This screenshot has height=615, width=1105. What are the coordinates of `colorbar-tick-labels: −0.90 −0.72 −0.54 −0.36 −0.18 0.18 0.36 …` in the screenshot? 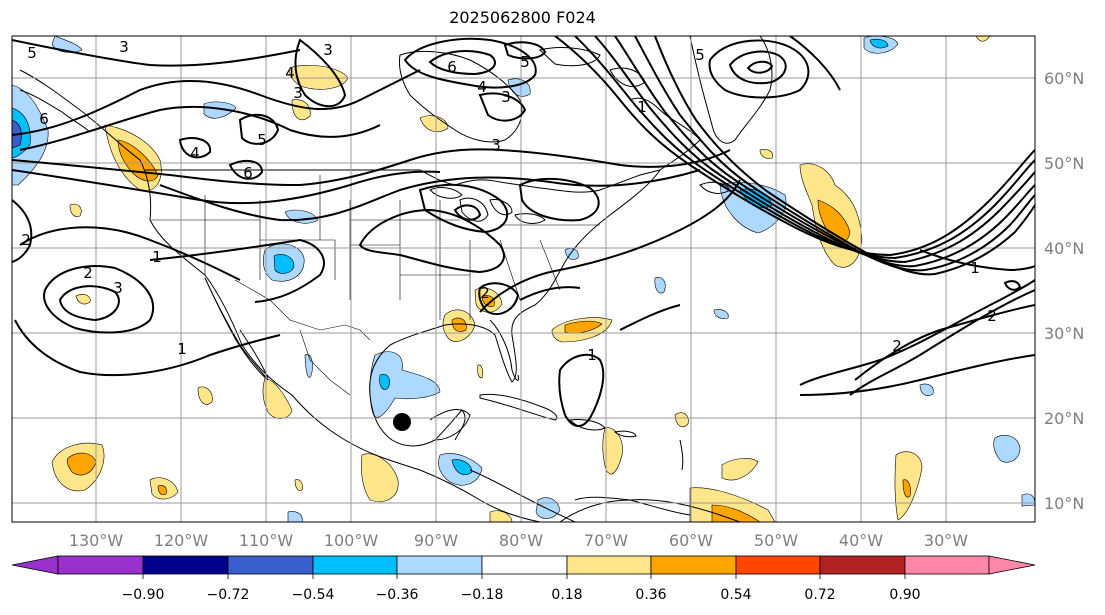 It's located at (521, 595).